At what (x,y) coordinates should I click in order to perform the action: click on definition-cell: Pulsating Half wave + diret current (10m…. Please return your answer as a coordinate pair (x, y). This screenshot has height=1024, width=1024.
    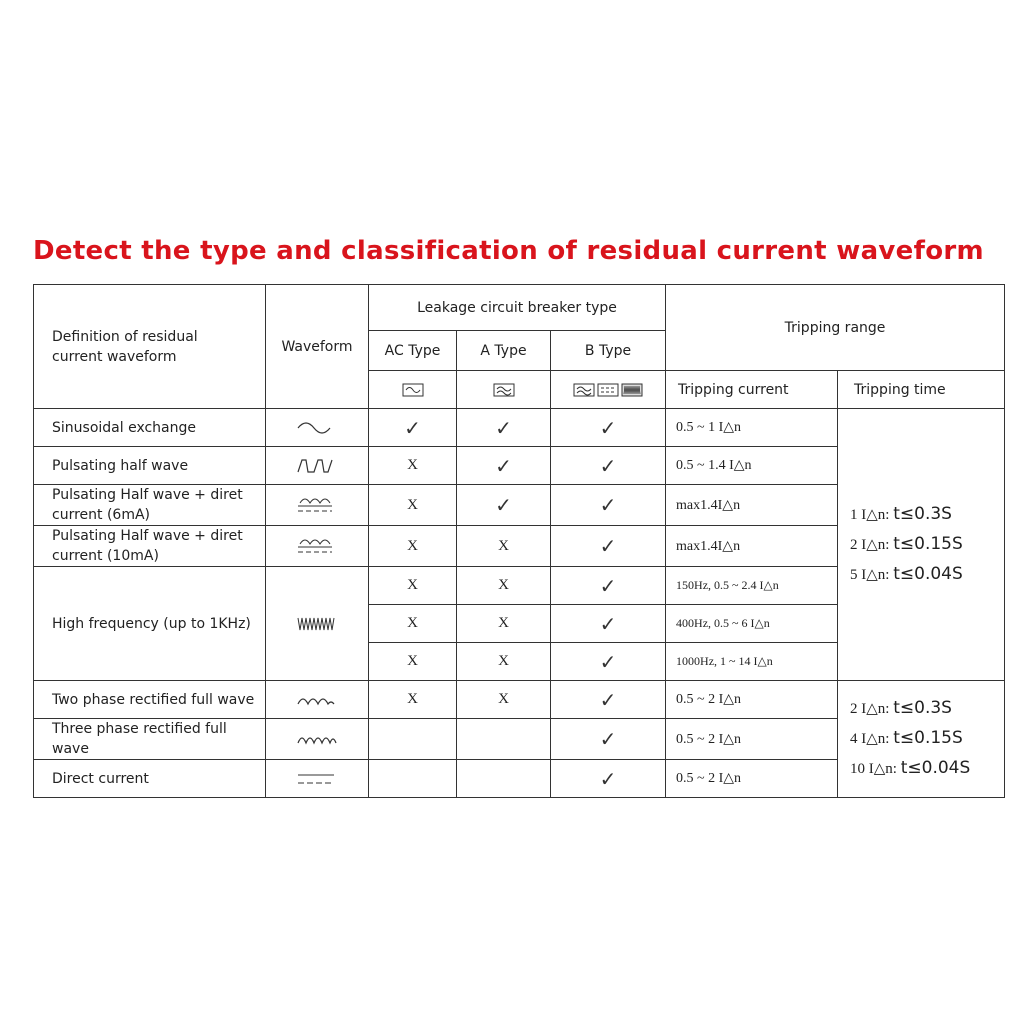
    Looking at the image, I should click on (149, 546).